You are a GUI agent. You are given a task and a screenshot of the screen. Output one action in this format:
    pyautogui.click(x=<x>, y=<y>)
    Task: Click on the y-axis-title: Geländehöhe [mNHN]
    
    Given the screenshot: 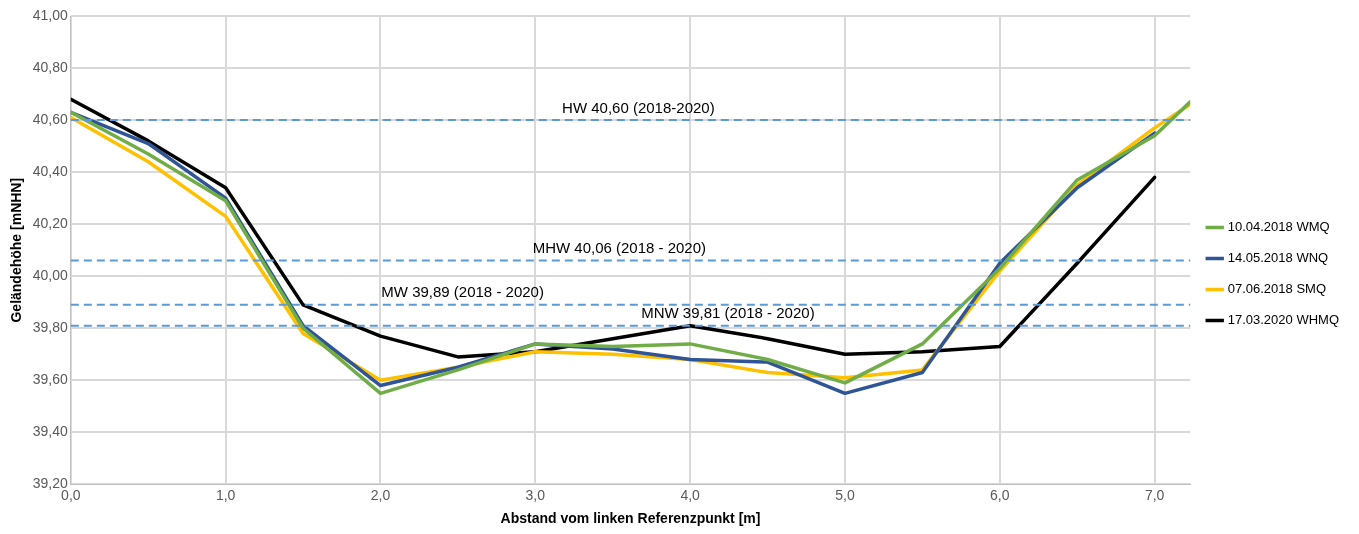 What is the action you would take?
    pyautogui.click(x=16, y=250)
    